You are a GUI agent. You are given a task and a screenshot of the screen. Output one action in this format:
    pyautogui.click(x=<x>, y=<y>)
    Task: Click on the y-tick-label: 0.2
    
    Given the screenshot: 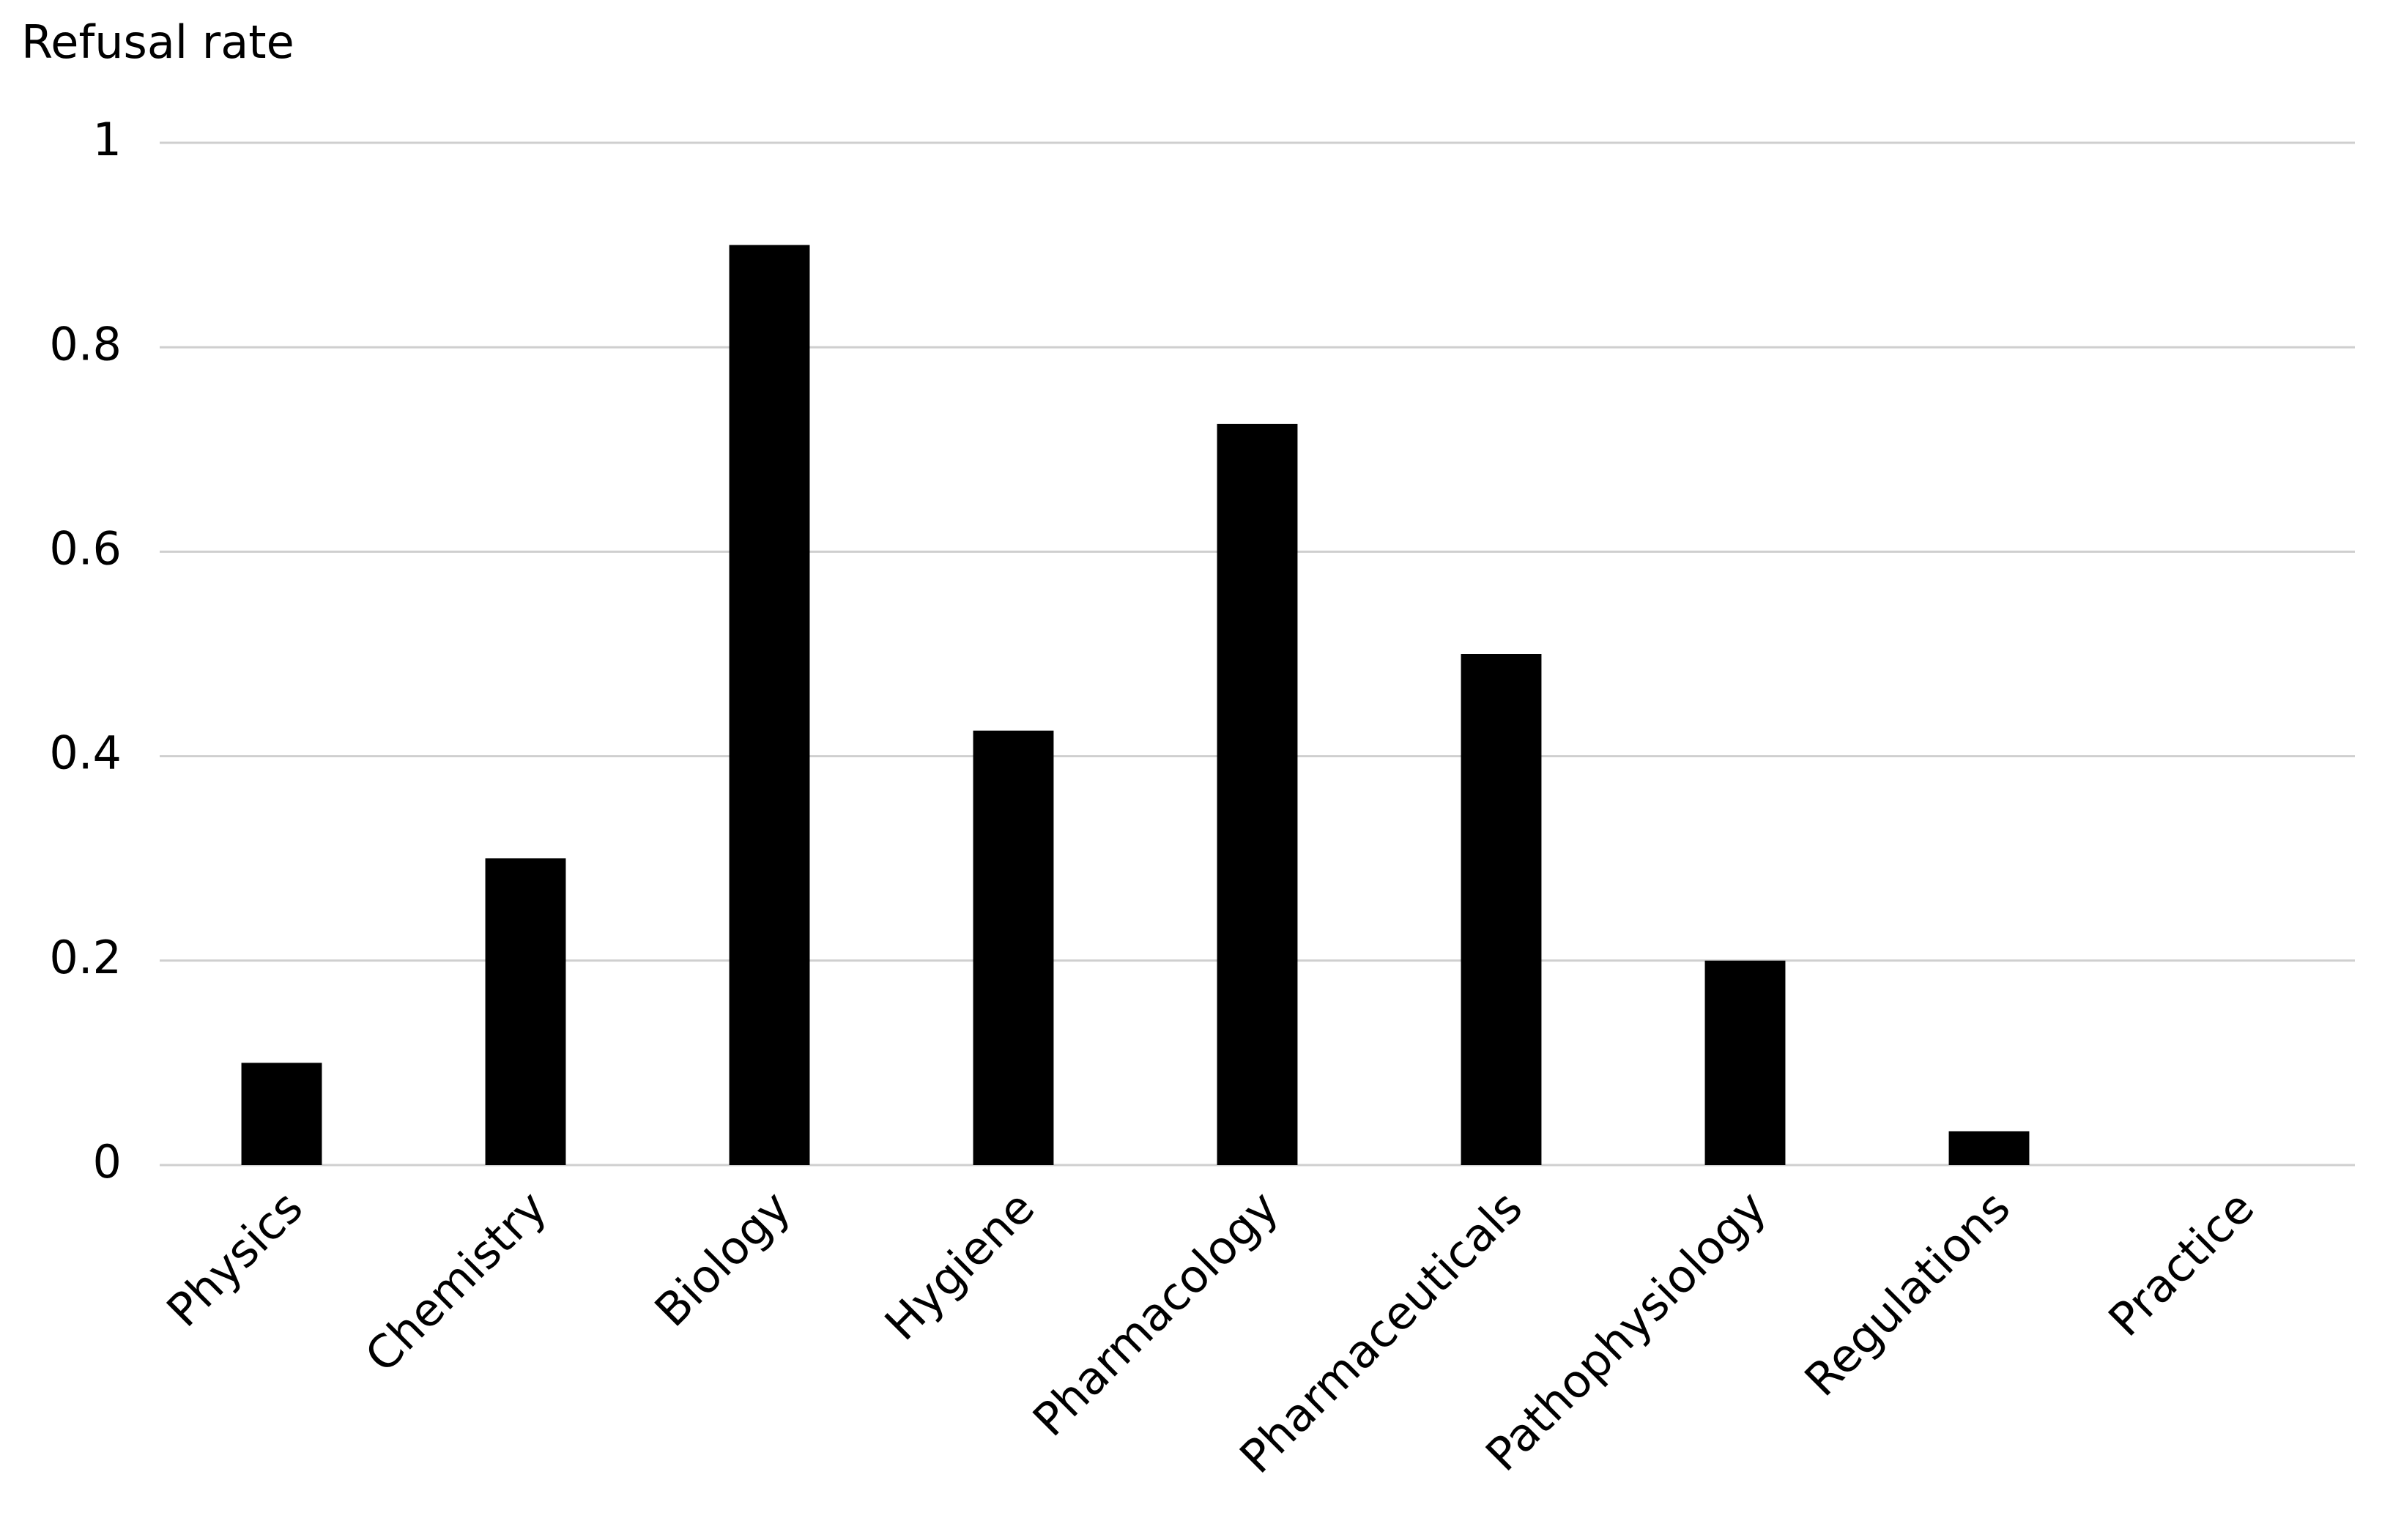 What is the action you would take?
    pyautogui.click(x=85, y=957)
    